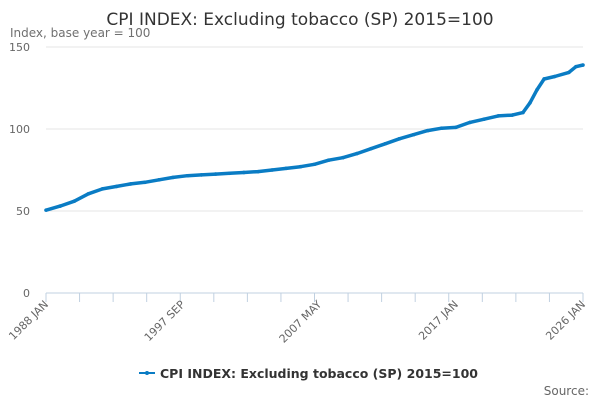 This screenshot has width=600, height=400. What do you see at coordinates (28, 320) in the screenshot?
I see `x-tick-label: 1988 JAN` at bounding box center [28, 320].